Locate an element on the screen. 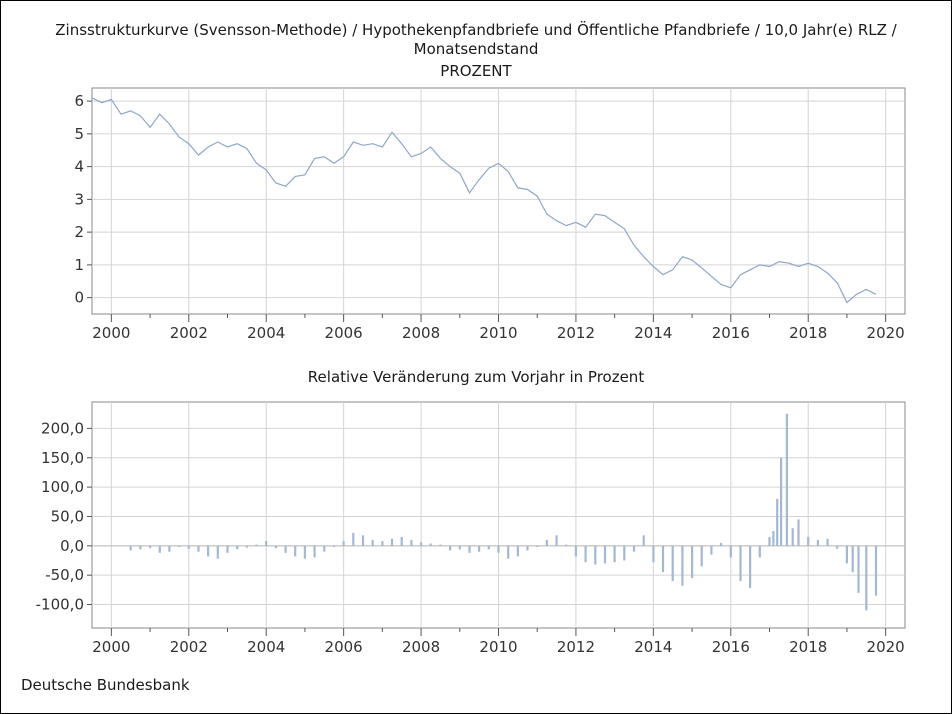 Image resolution: width=952 pixels, height=714 pixels. y-tick-label: 5 is located at coordinates (79, 134).